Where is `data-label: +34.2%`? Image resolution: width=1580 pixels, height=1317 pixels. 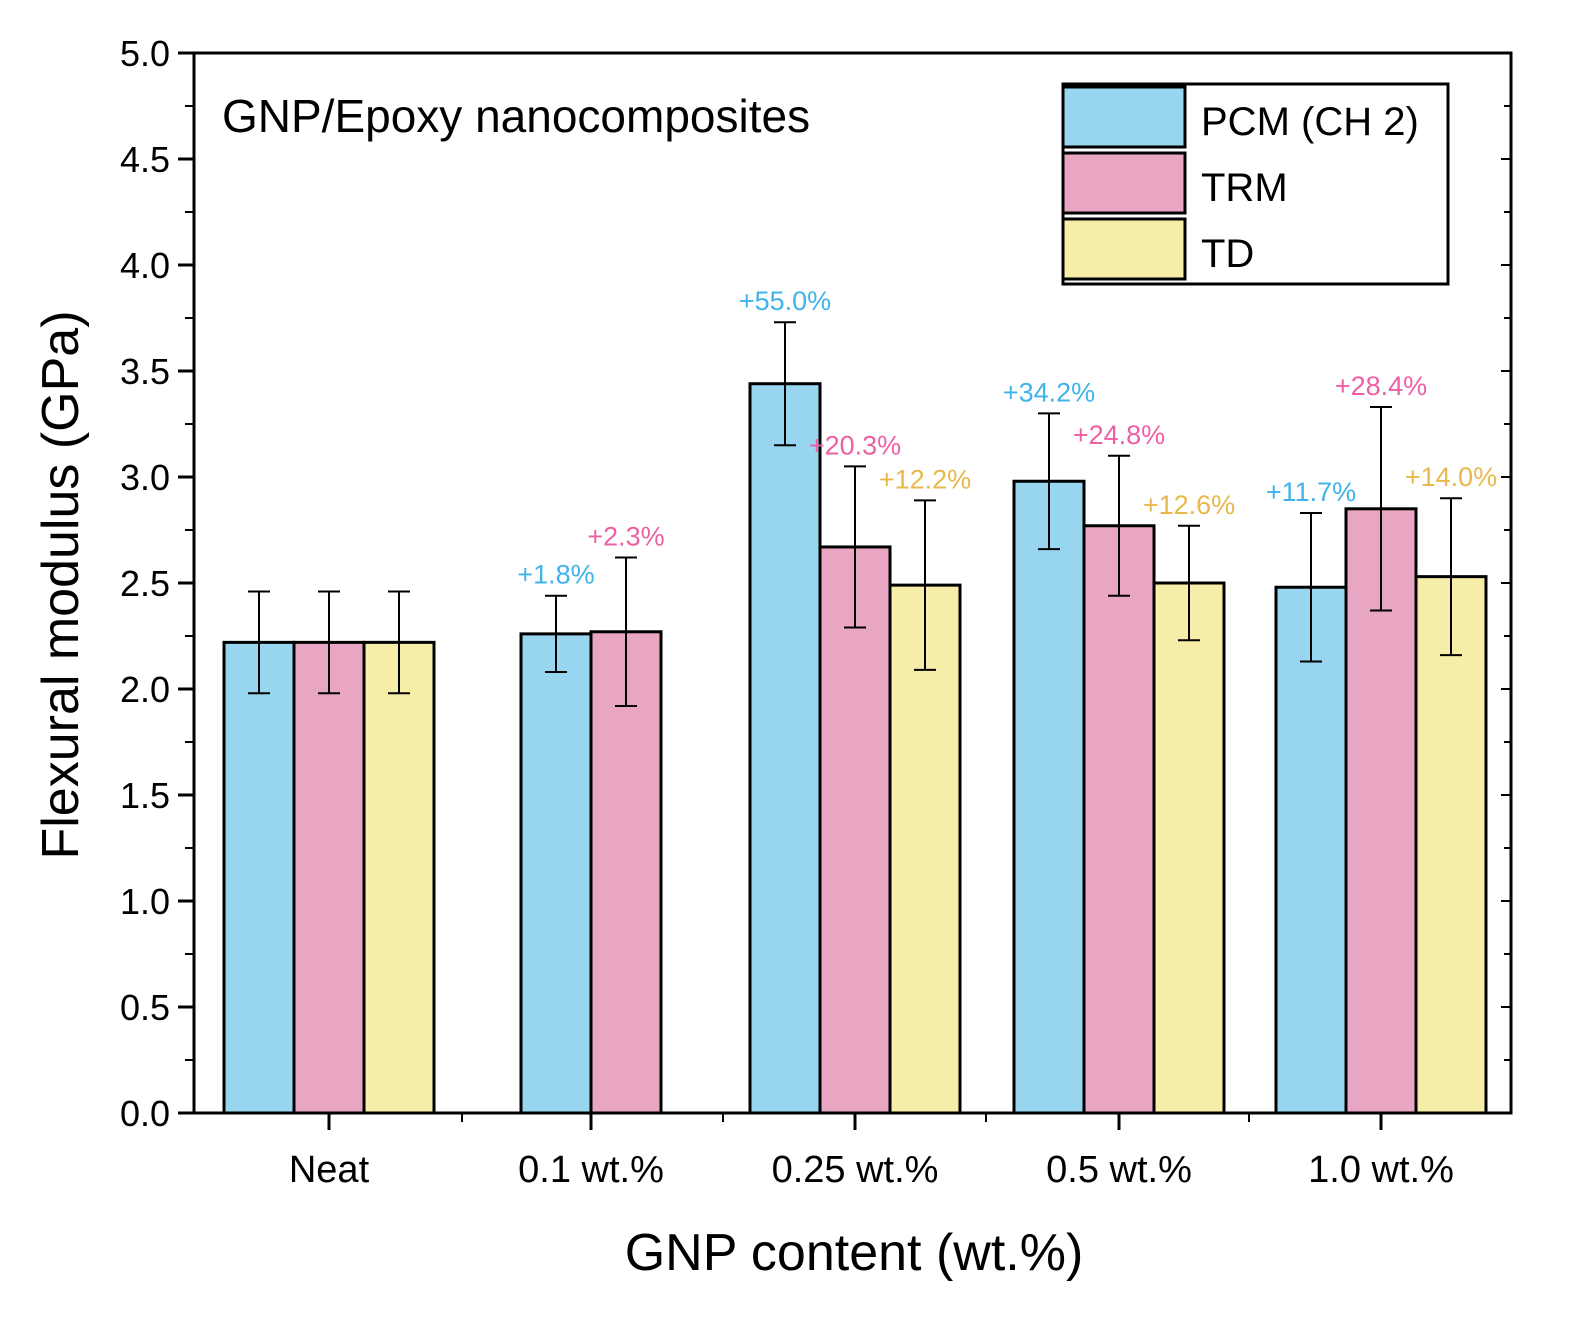 data-label: +34.2% is located at coordinates (1049, 392).